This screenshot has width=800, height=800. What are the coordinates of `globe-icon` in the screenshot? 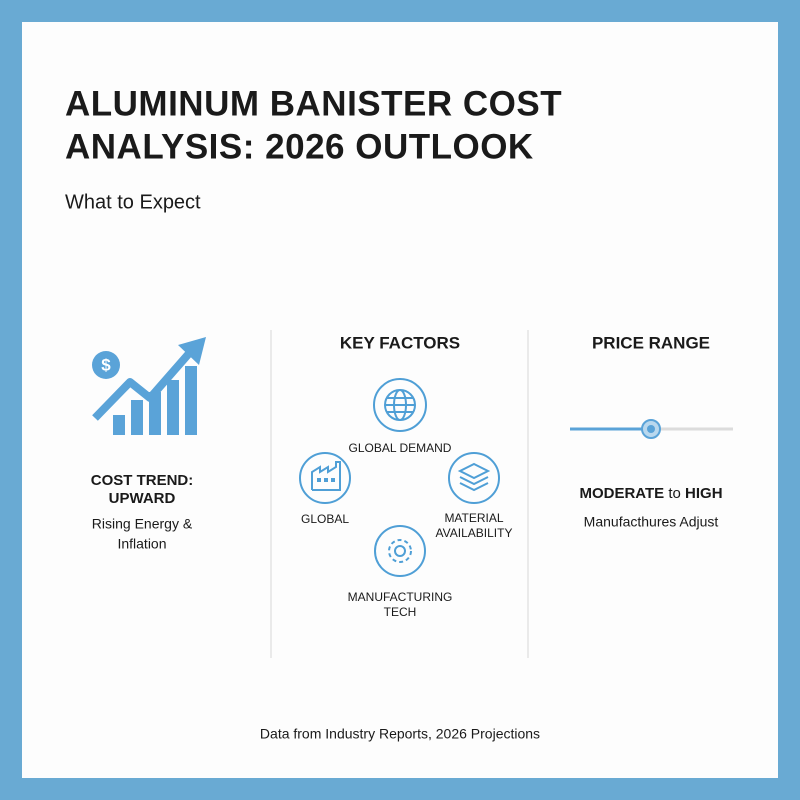 It's located at (400, 405).